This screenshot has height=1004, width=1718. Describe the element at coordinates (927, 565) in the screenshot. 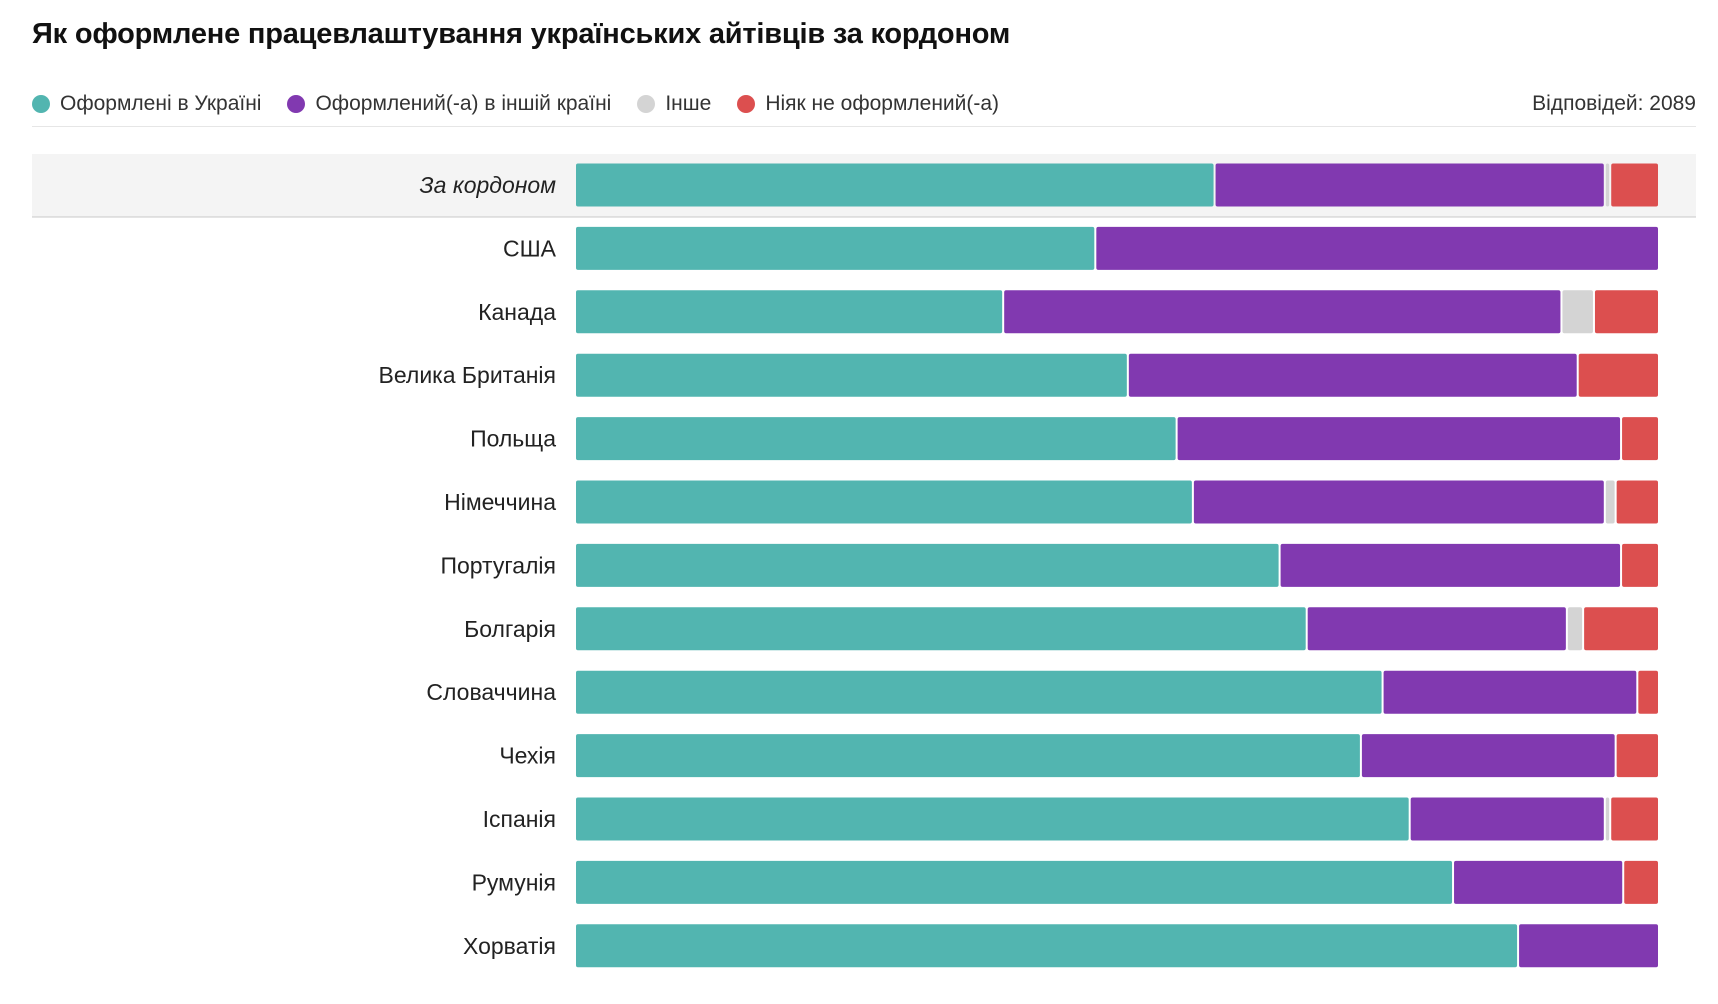

I see `bar-segment-ukraine: Португалія — Оформлені в Україні: 65%` at that location.